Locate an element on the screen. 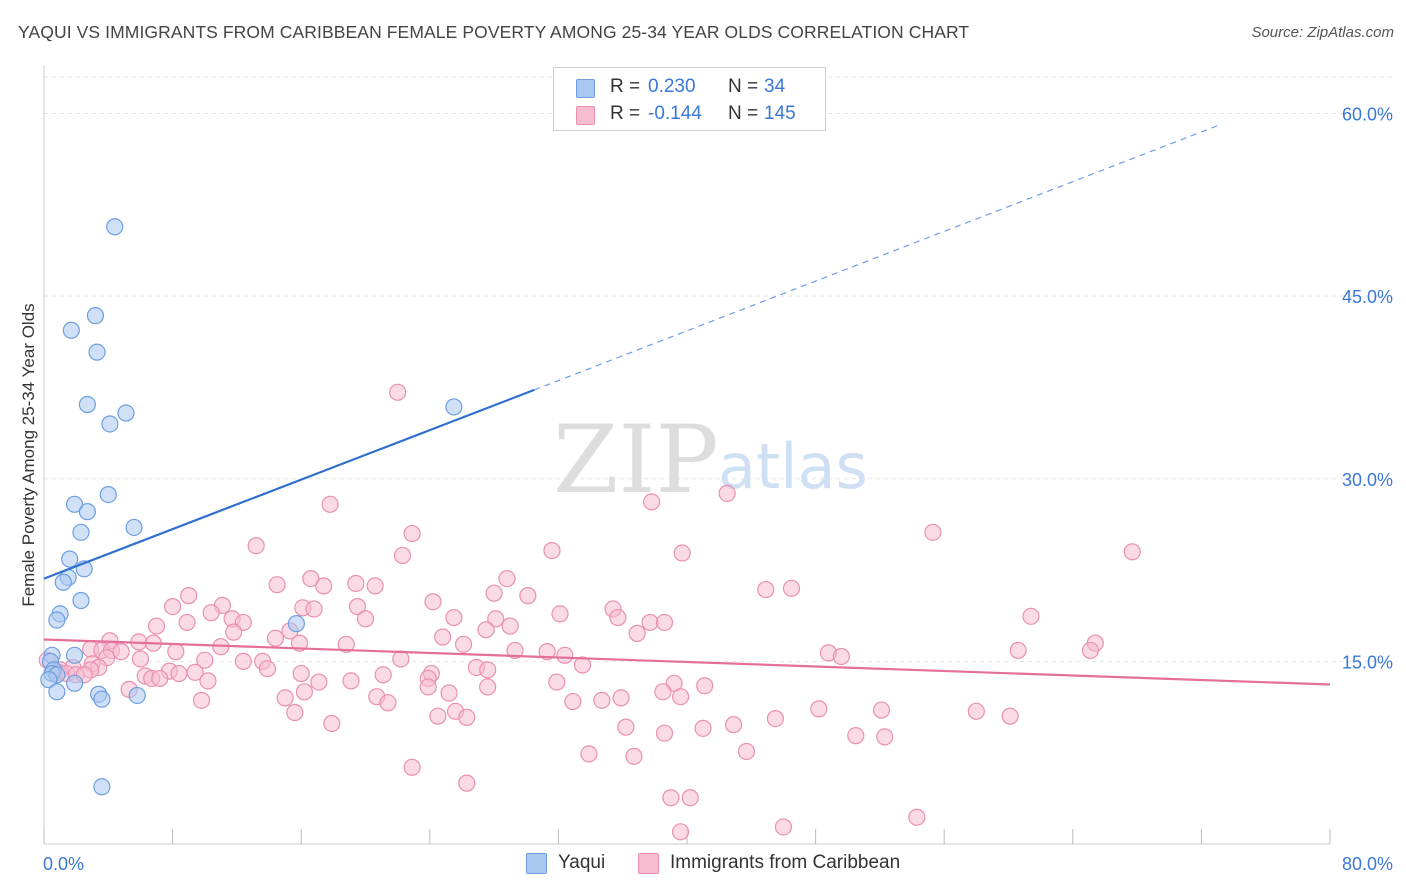 Image resolution: width=1406 pixels, height=892 pixels. y-axis-label: Female Poverty Among 25-34 Year Olds is located at coordinates (28, 454).